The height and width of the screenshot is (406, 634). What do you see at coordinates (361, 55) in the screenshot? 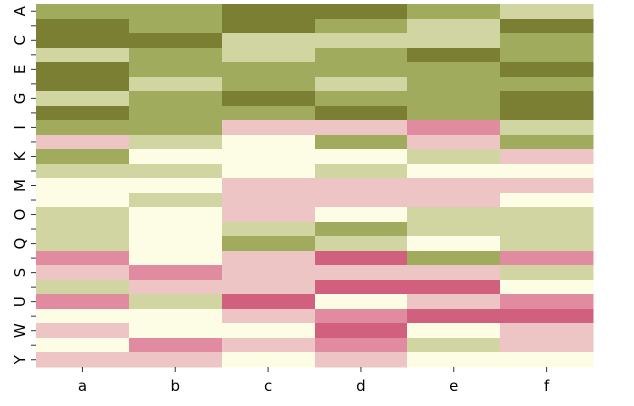
I see `heatmap-cell-D-d` at bounding box center [361, 55].